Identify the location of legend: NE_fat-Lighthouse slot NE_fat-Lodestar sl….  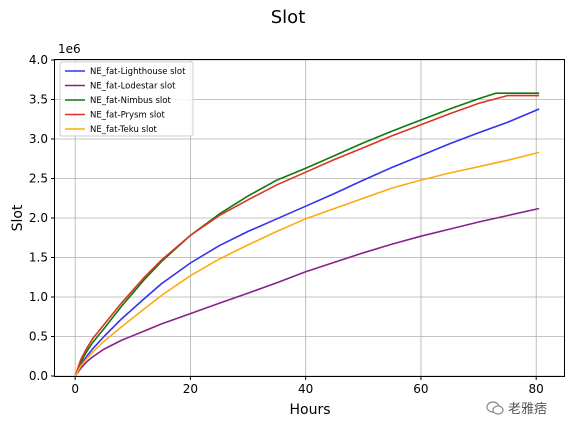
(126, 99).